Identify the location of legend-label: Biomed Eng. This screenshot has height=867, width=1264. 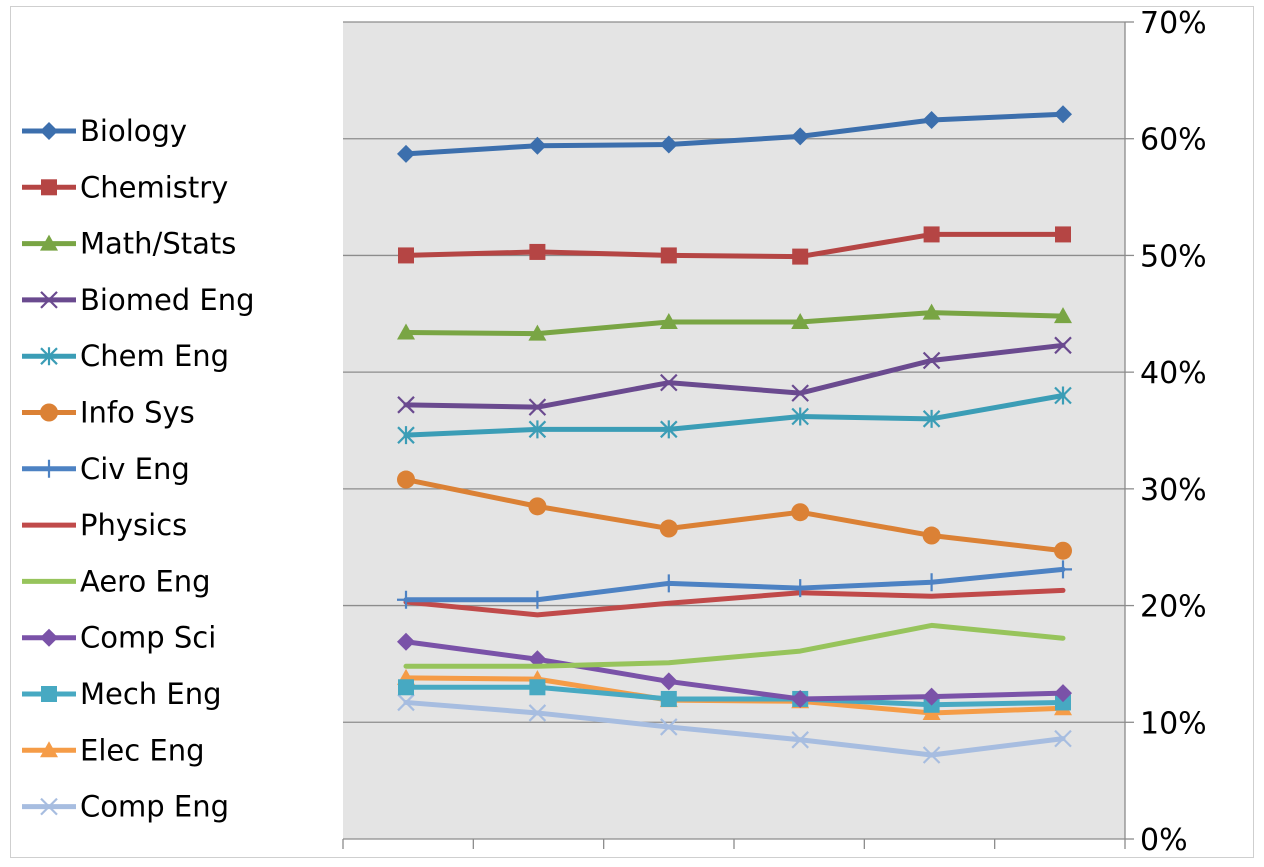
(167, 300).